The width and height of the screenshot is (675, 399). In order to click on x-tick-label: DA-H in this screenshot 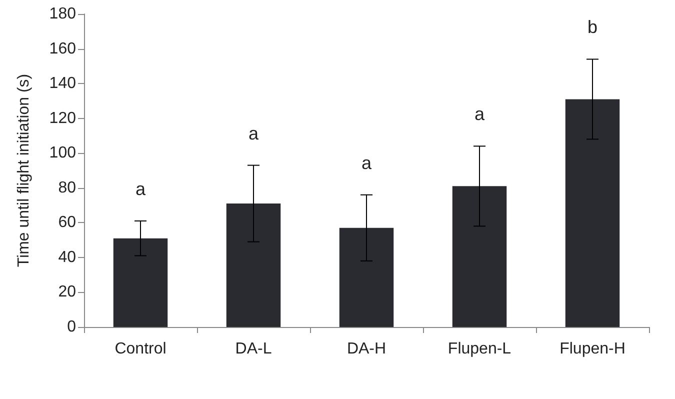, I will do `click(366, 349)`.